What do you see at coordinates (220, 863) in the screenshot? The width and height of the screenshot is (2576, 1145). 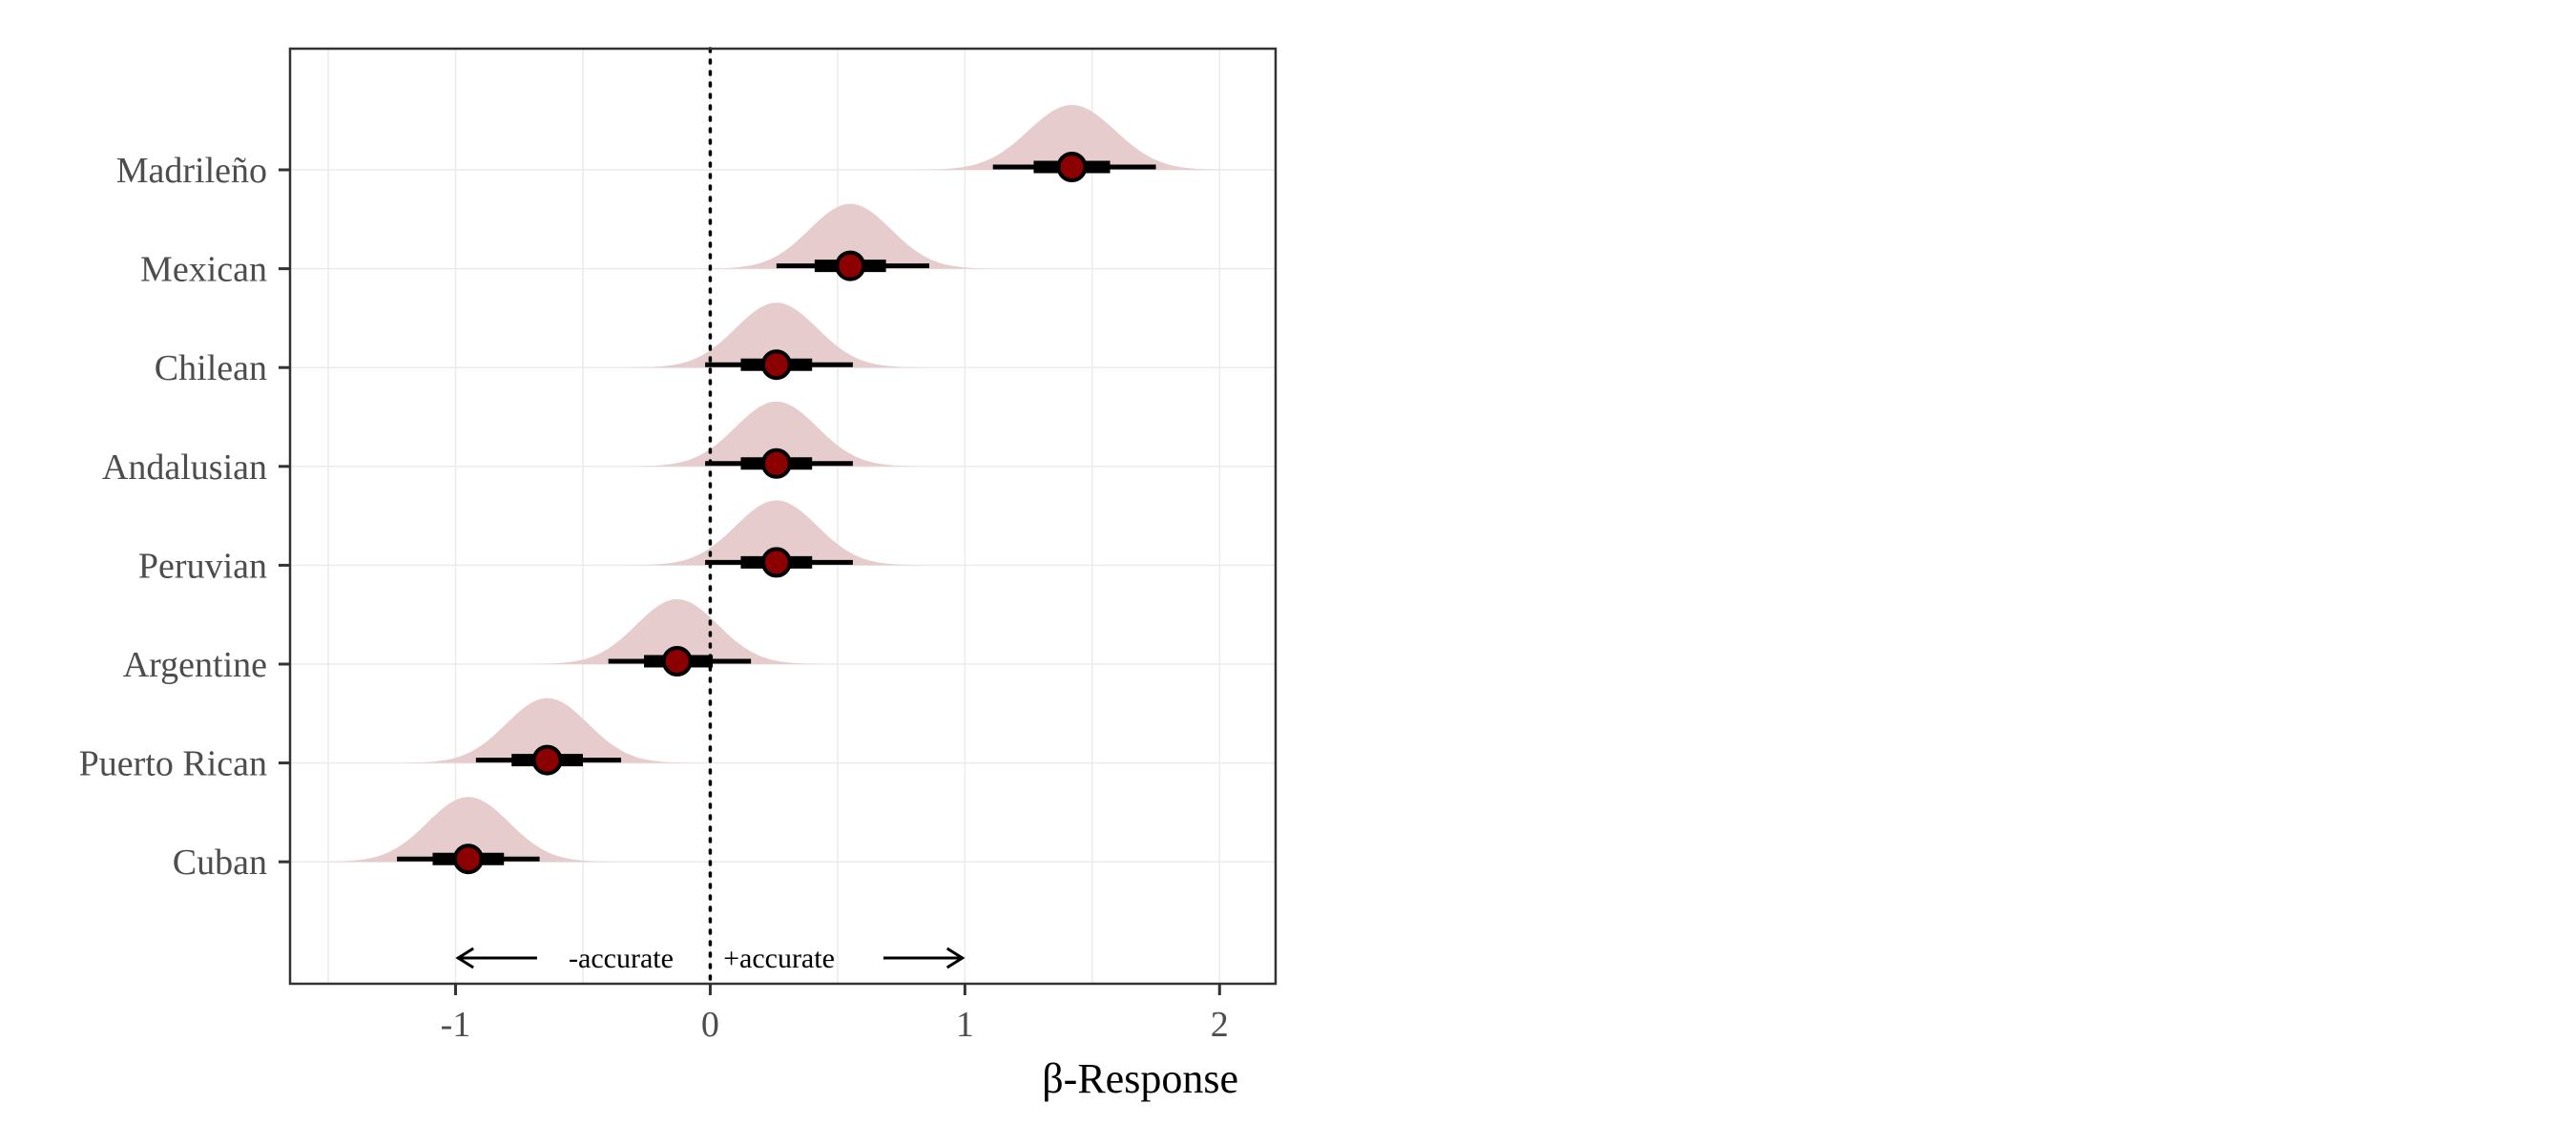 I see `y-tick-label: Cuban` at bounding box center [220, 863].